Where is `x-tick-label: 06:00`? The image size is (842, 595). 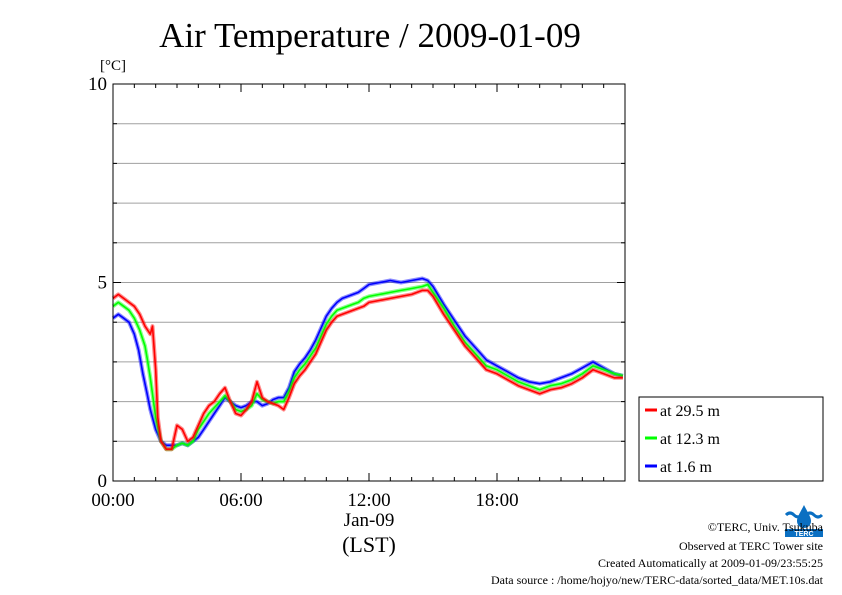 x-tick-label: 06:00 is located at coordinates (240, 500).